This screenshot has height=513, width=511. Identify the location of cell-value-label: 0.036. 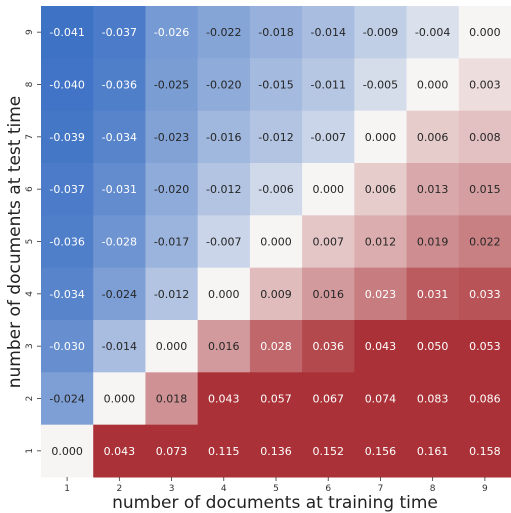
(328, 346).